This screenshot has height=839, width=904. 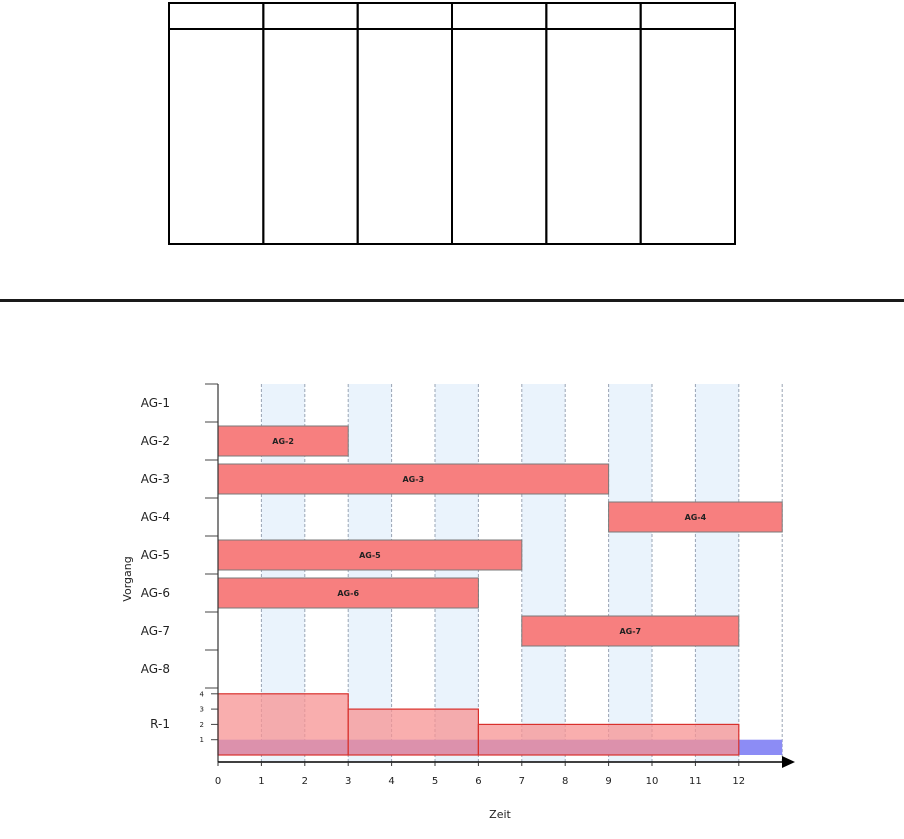 What do you see at coordinates (348, 593) in the screenshot?
I see `task-bar-label: AG-6` at bounding box center [348, 593].